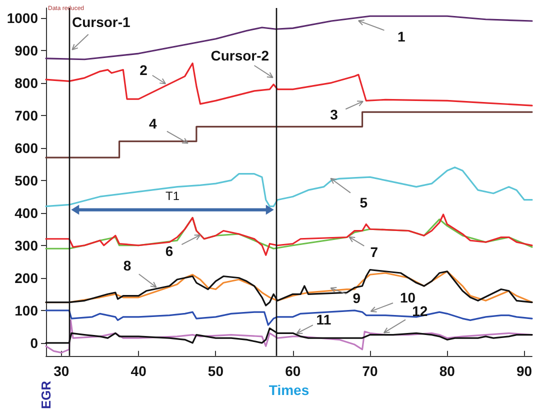 The image size is (536, 412). I want to click on x-tick-label: 30, so click(62, 370).